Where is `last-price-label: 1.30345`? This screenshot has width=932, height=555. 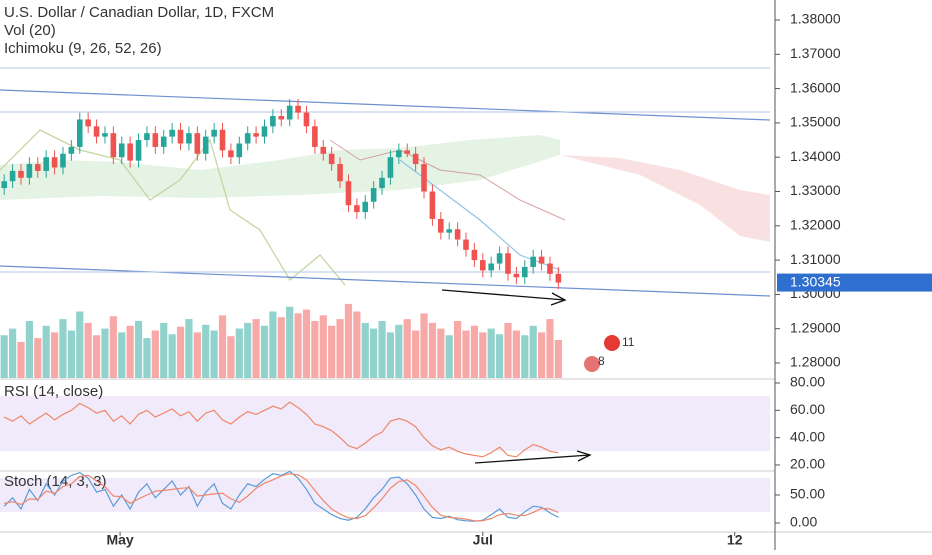 last-price-label: 1.30345 is located at coordinates (815, 281).